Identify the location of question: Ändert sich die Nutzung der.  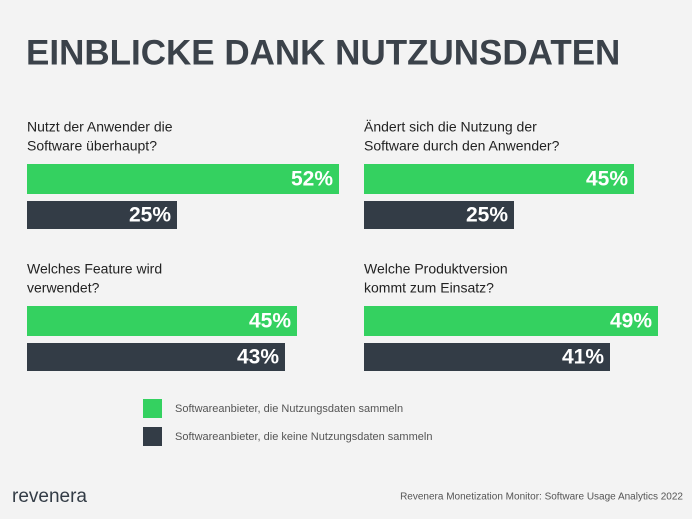
(450, 127).